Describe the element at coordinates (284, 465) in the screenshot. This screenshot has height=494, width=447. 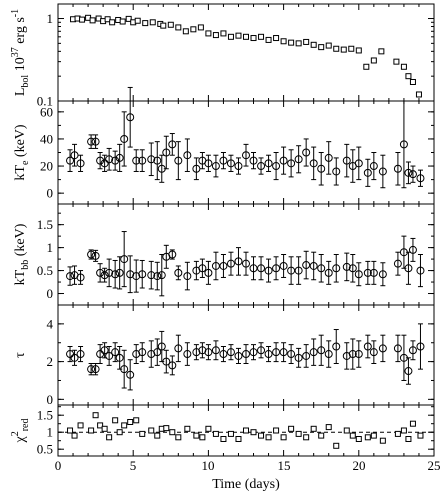
I see `x-tick-label: 15` at that location.